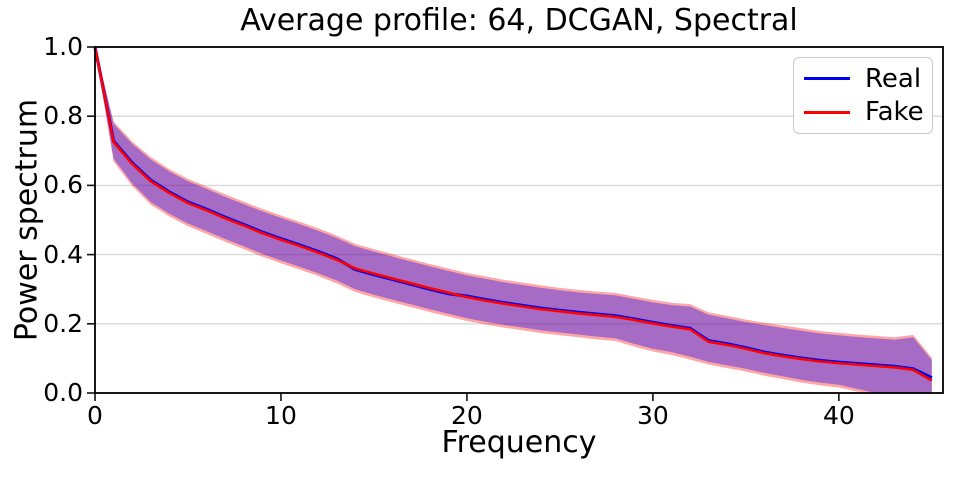  What do you see at coordinates (519, 442) in the screenshot?
I see `x-axis-label: Frequency` at bounding box center [519, 442].